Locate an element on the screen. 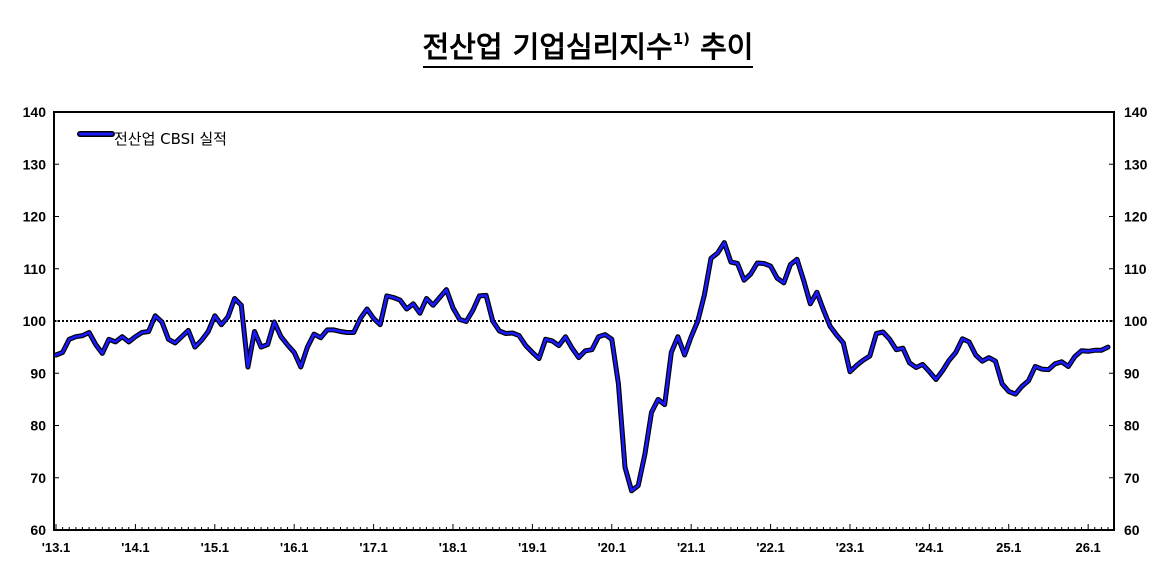 Image resolution: width=1176 pixels, height=566 pixels. x-tick-label: '14.1 is located at coordinates (135, 547).